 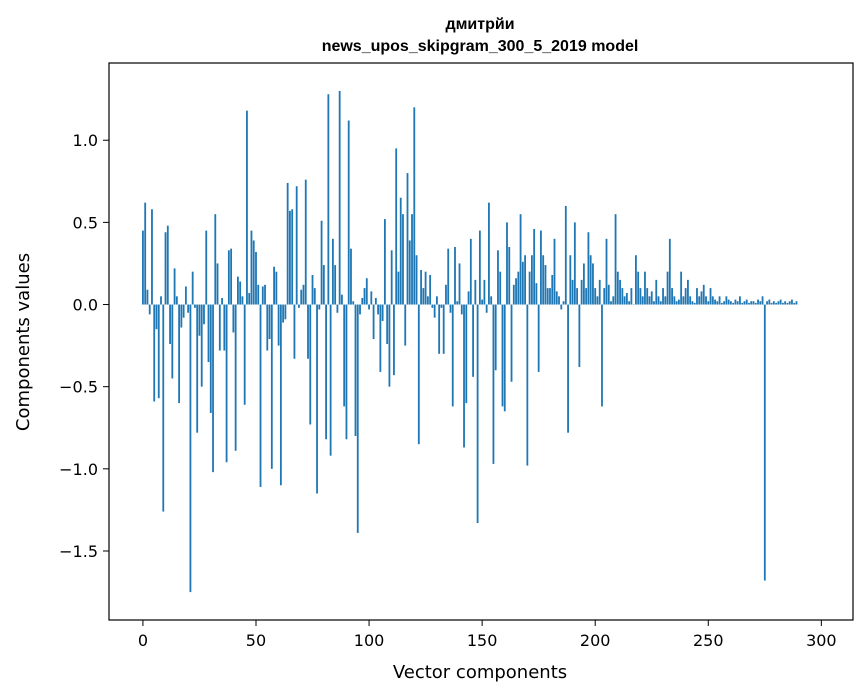 What do you see at coordinates (480, 672) in the screenshot?
I see `x-axis-label: Vector components` at bounding box center [480, 672].